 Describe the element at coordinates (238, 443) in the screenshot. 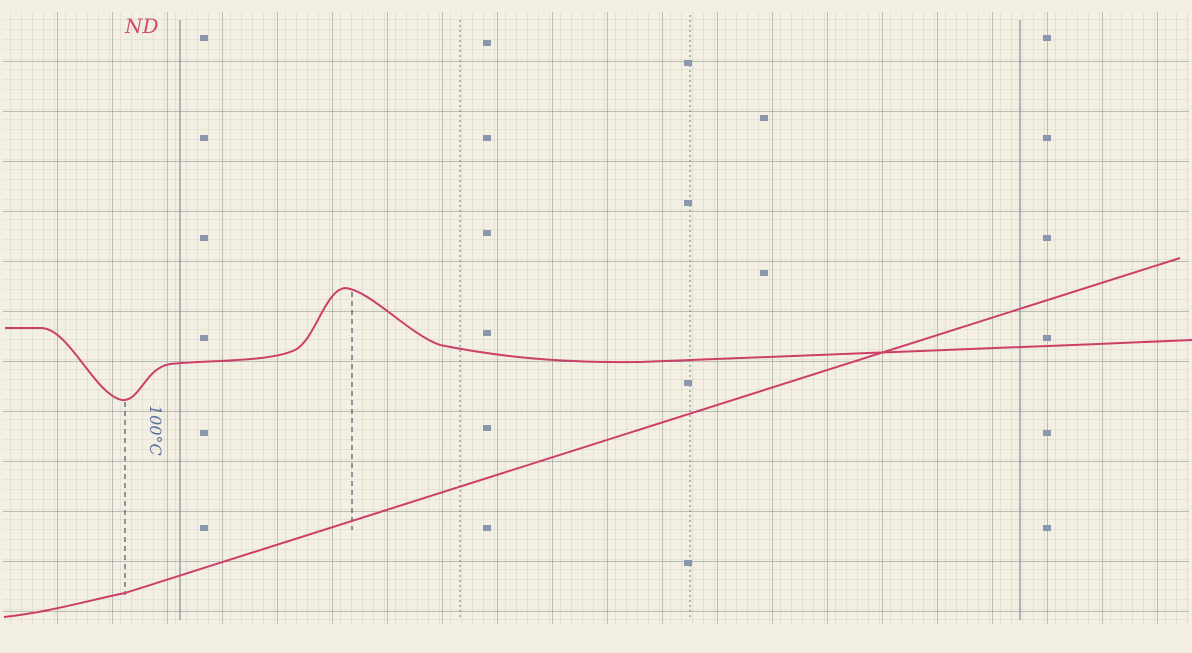

I see `guide-lines` at that location.